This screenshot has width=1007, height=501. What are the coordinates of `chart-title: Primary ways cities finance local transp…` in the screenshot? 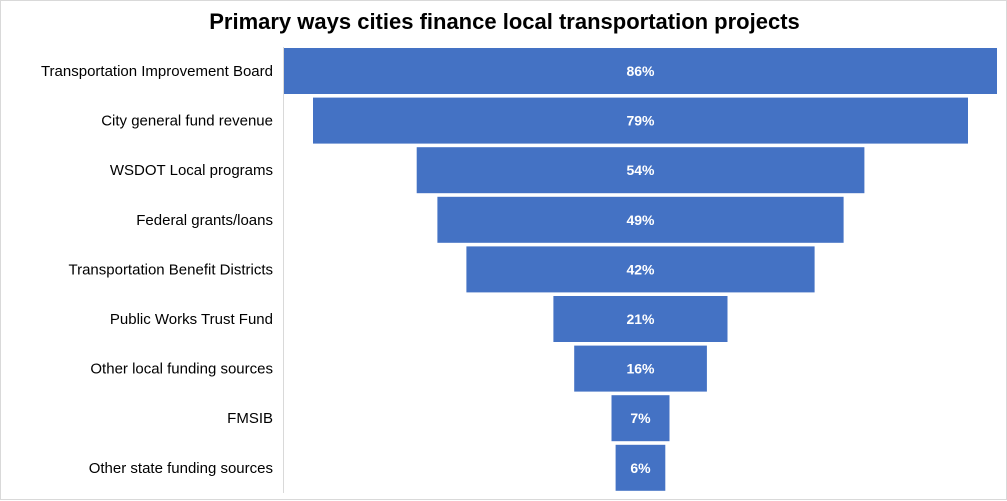 It's located at (504, 21).